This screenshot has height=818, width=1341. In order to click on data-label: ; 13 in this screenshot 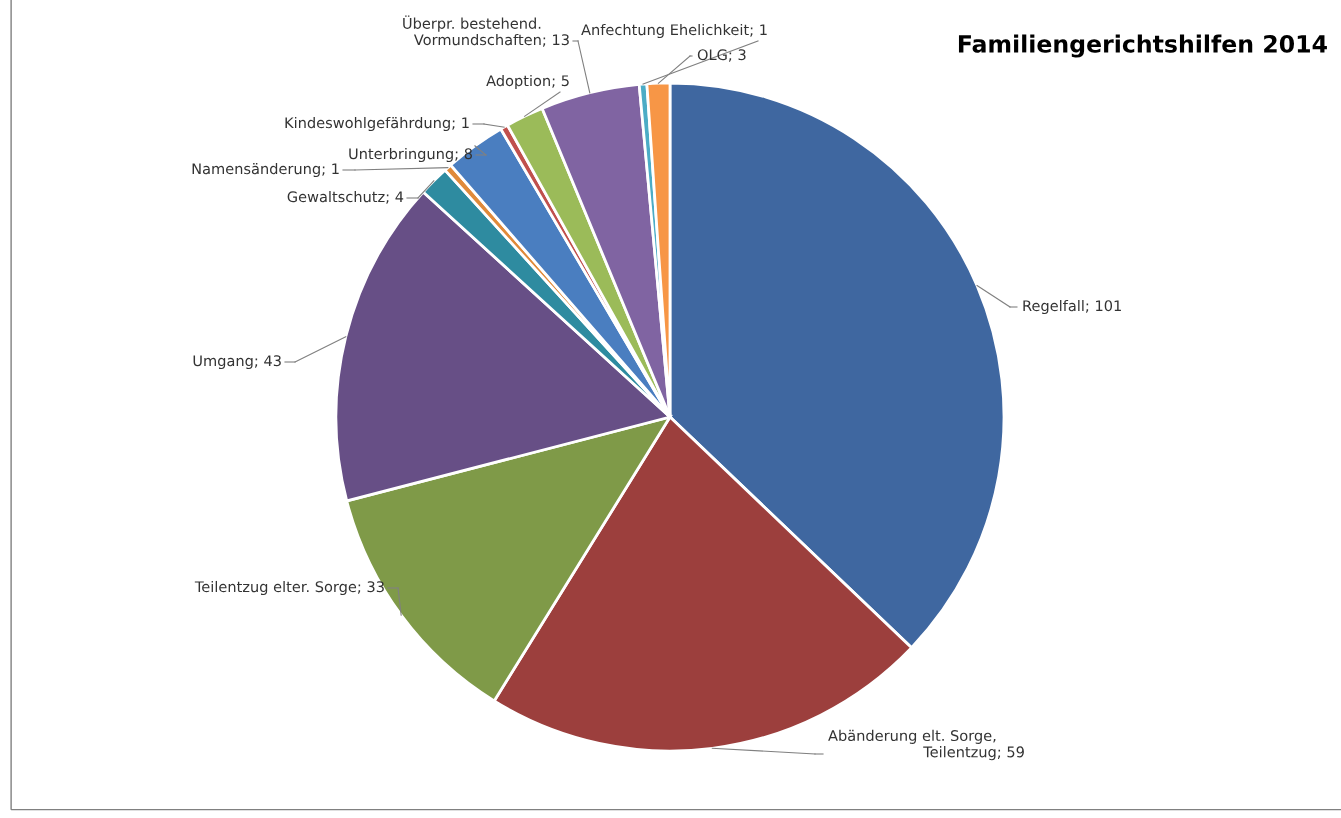, I will do `click(556, 40)`.